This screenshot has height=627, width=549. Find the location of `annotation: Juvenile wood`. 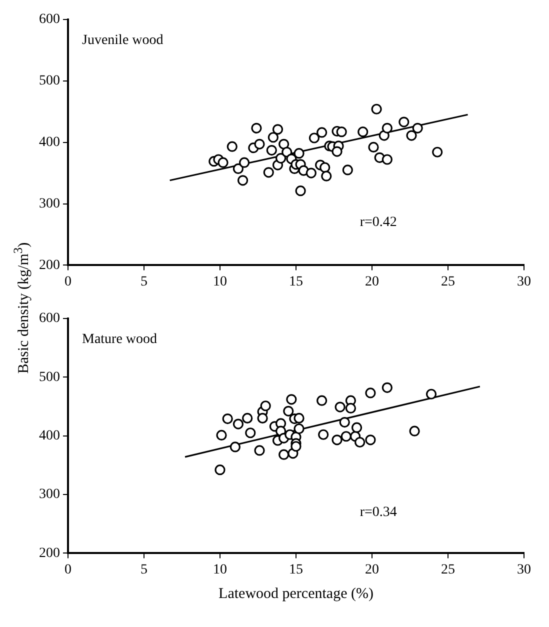

annotation: Juvenile wood is located at coordinates (123, 40).